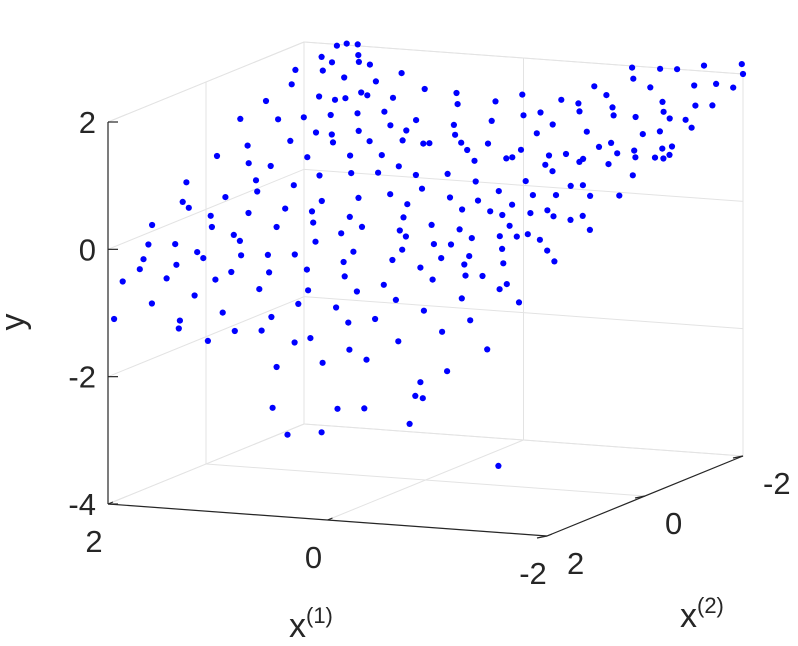  I want to click on floor-grid-line, so click(425, 480).